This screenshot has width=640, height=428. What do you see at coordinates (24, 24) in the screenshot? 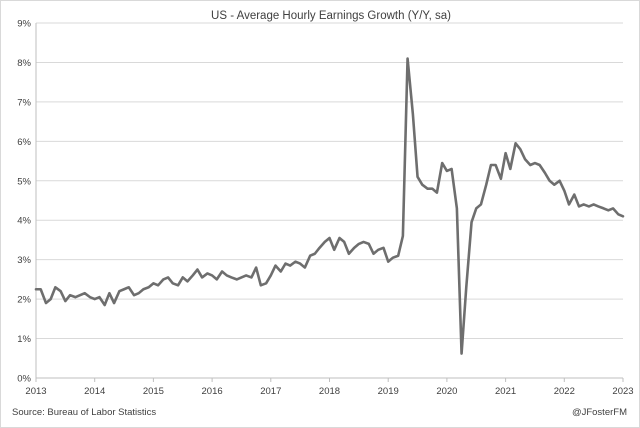
I see `y-tick-label: 9%` at bounding box center [24, 24].